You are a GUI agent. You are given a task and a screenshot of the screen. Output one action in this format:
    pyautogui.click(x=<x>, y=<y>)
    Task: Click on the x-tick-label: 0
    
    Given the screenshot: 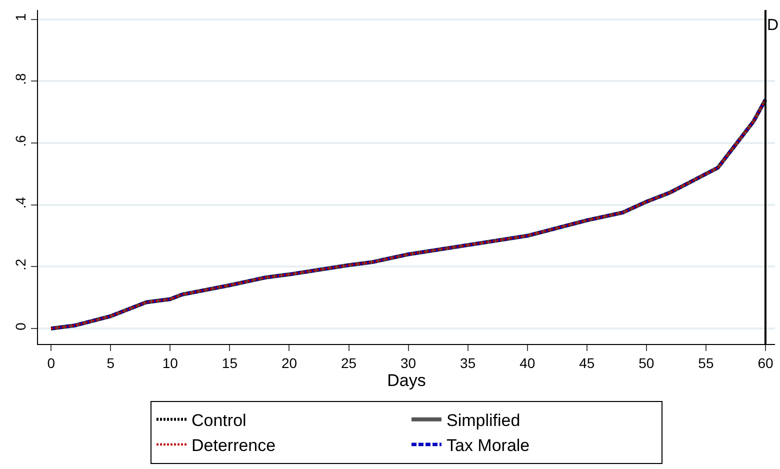 What is the action you would take?
    pyautogui.click(x=51, y=362)
    